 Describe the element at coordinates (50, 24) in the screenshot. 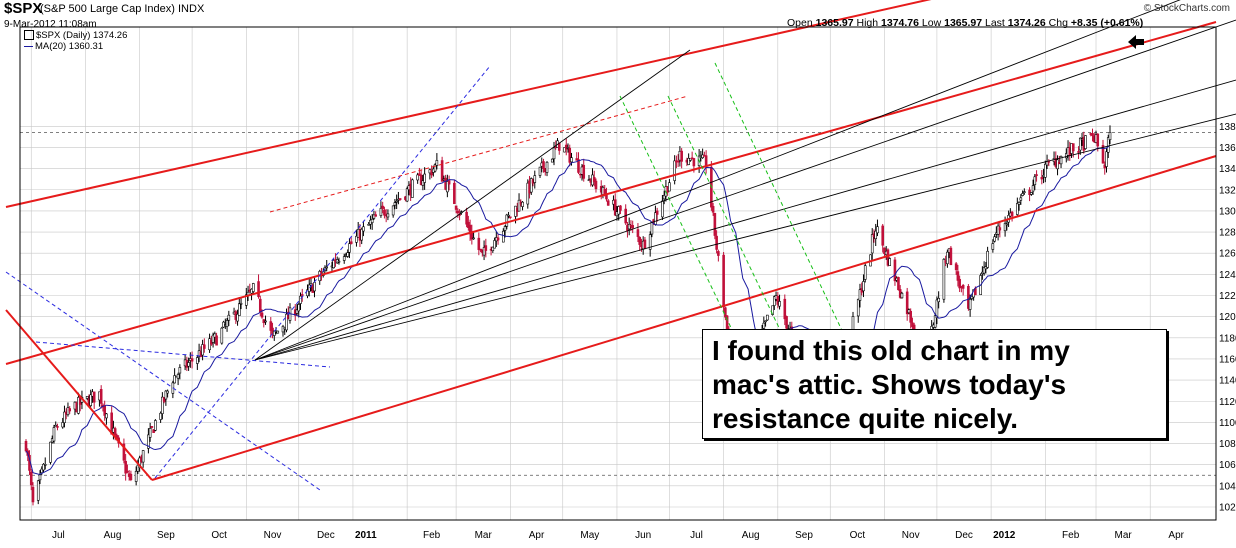

I see `chart-date: 9-Mar-2012 11:08am` at that location.